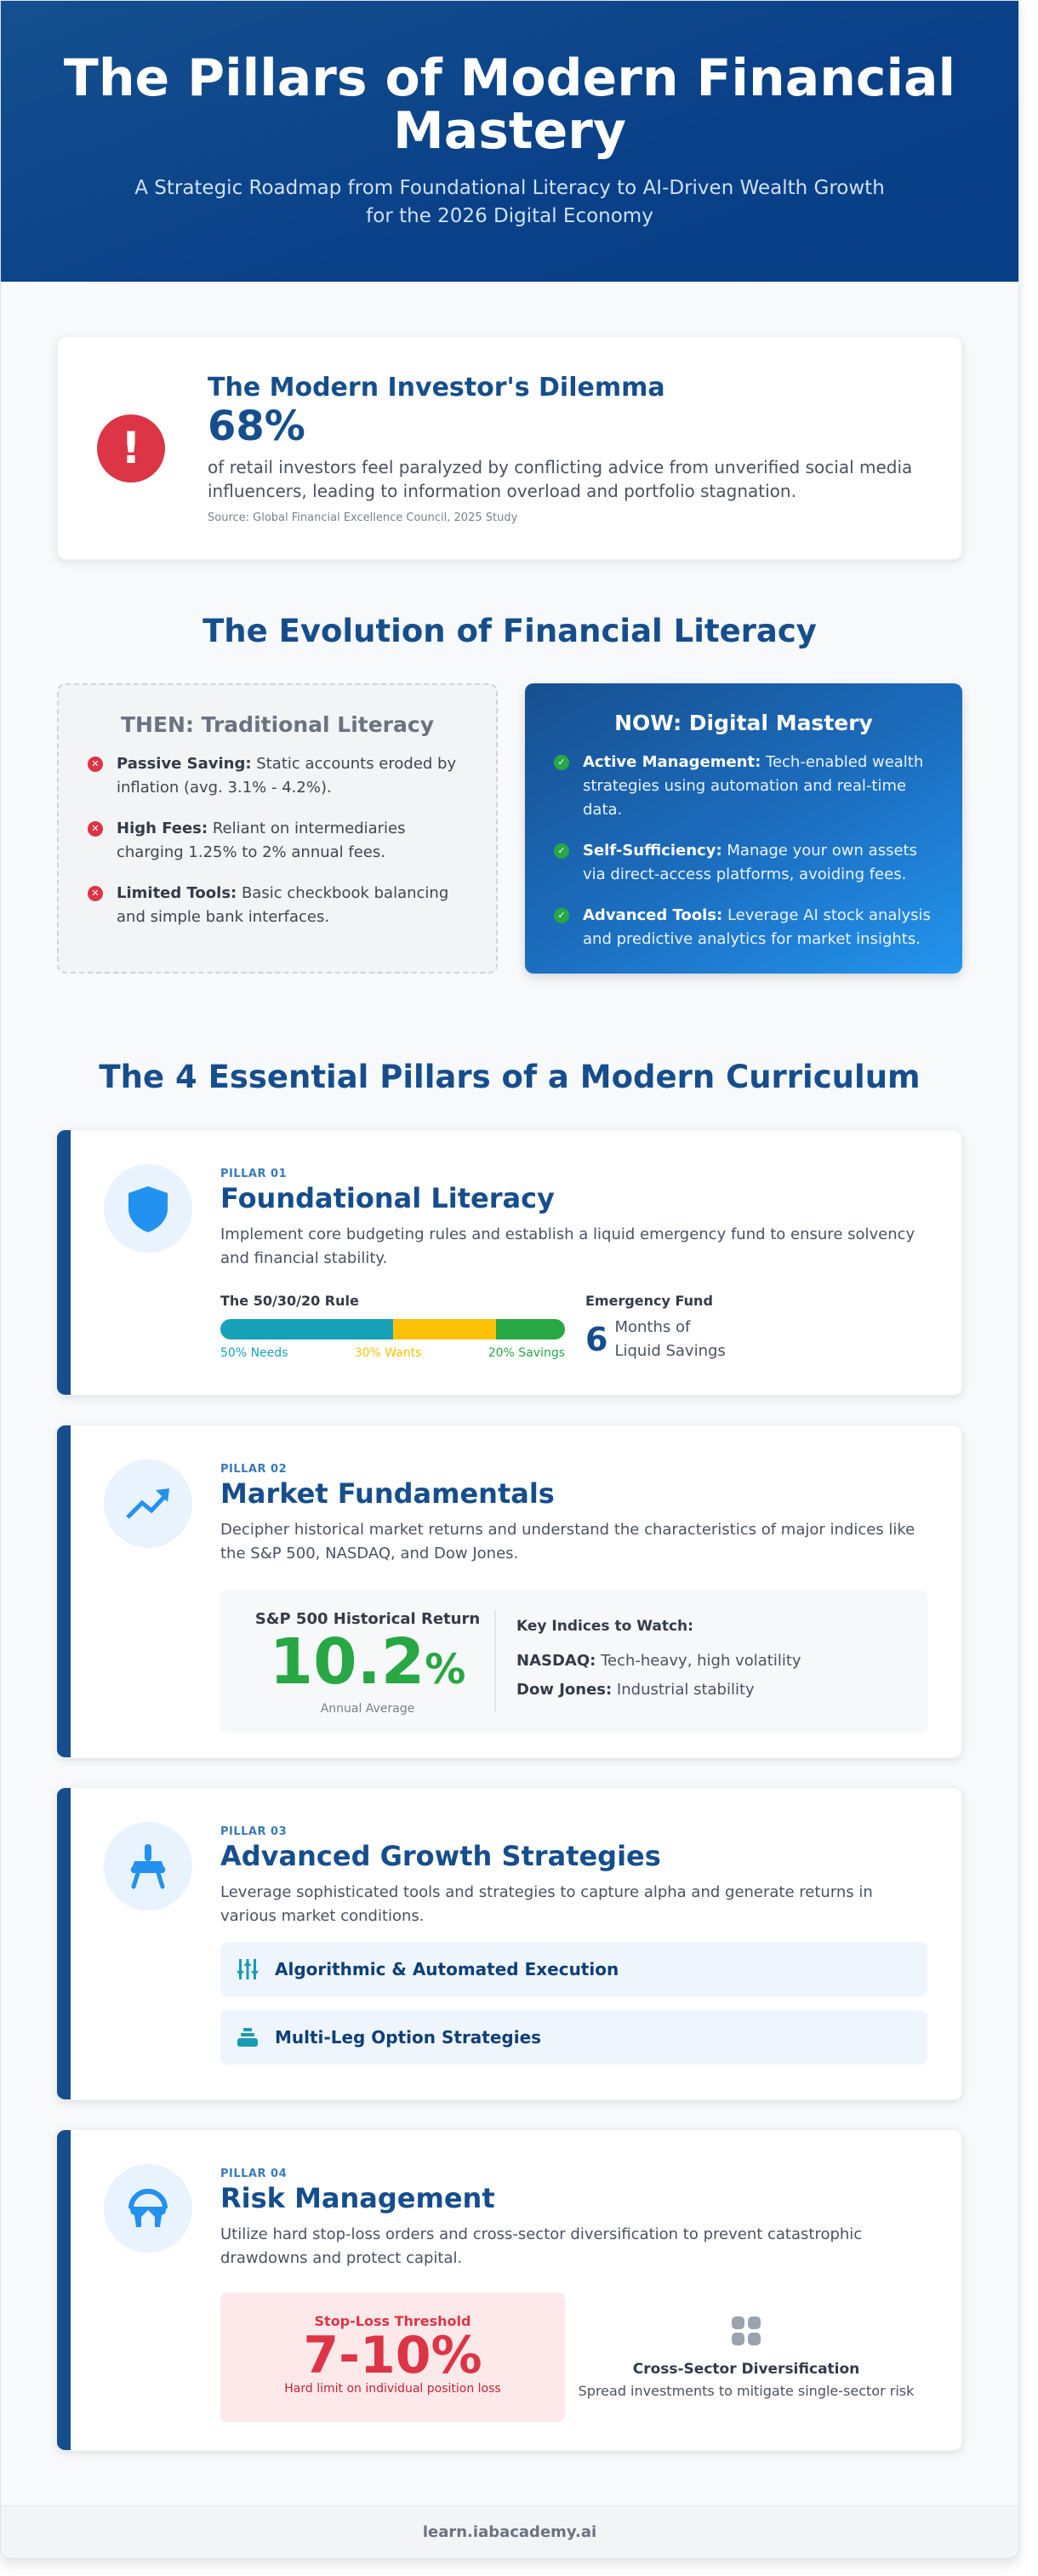 This screenshot has width=1038, height=2576. What do you see at coordinates (148, 1503) in the screenshot?
I see `trending-up-icon` at bounding box center [148, 1503].